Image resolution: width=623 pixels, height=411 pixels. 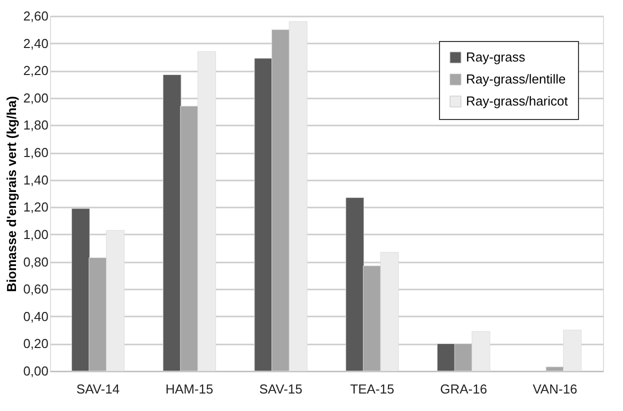 What do you see at coordinates (35, 125) in the screenshot?
I see `y-tick-label: 1,80` at bounding box center [35, 125].